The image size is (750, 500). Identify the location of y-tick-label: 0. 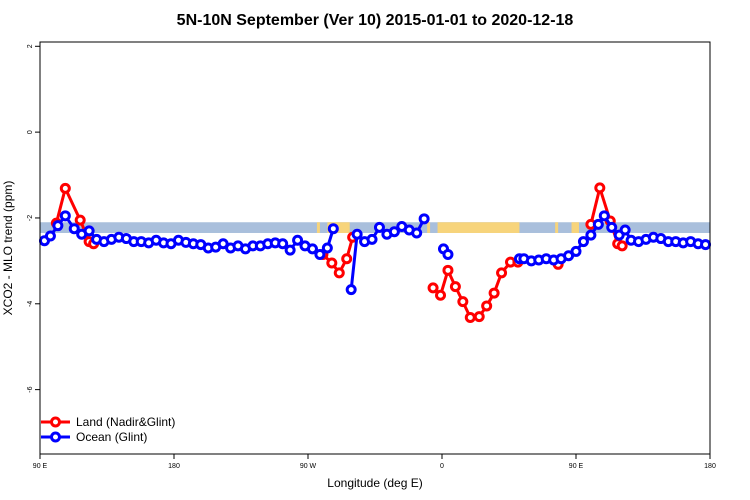
(30, 132).